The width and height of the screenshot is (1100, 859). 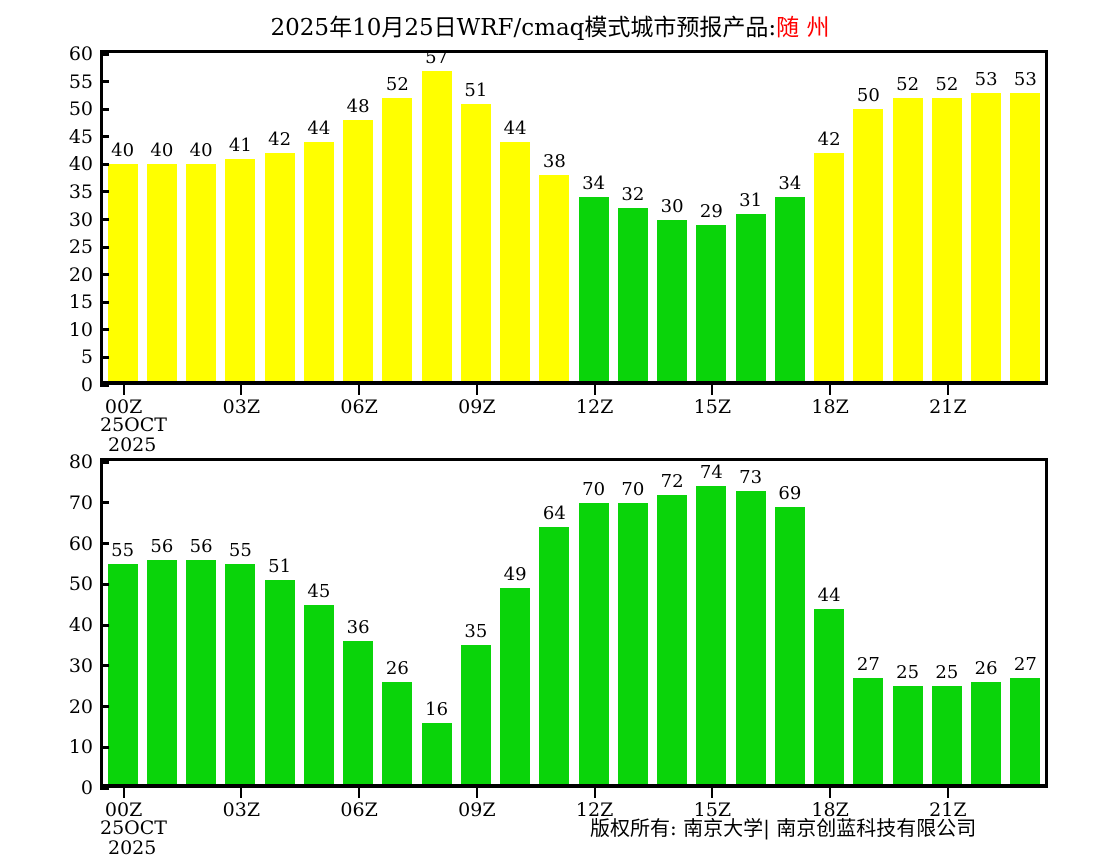 I want to click on bar-slot-pm25-11Z: 38, so click(x=554, y=217).